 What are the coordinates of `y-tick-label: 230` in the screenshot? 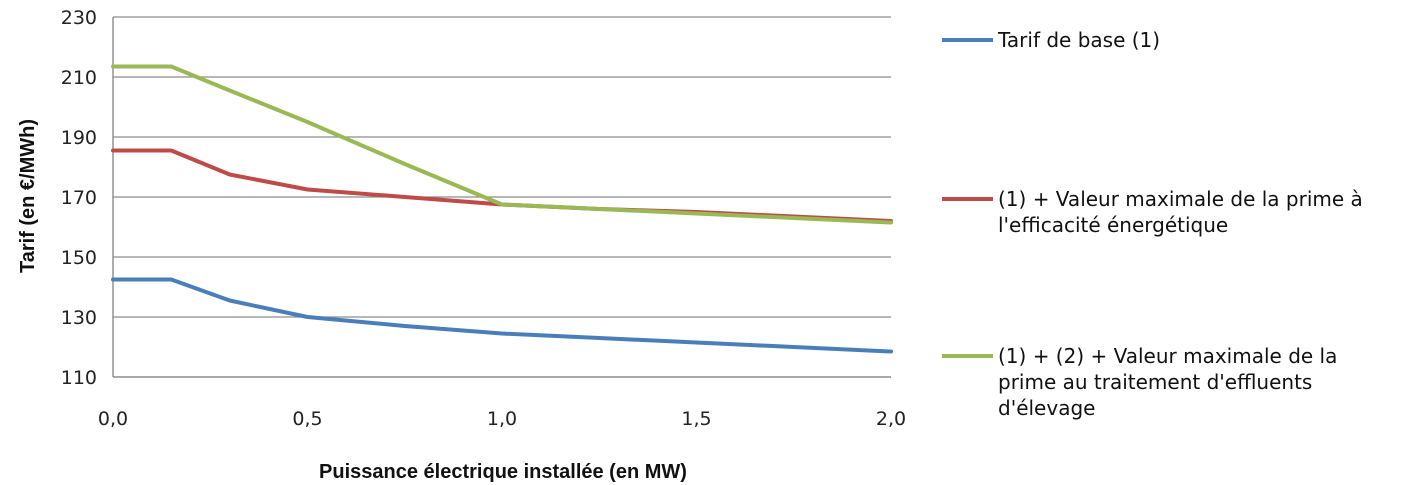 It's located at (79, 18).